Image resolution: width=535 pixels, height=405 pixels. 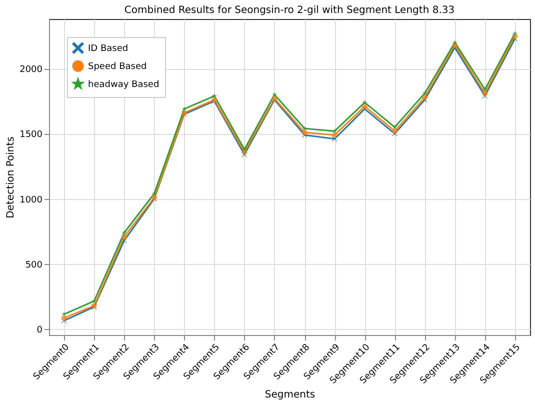 I want to click on chart-title: Combined Results for Seongsin-ro 2-gil with Segment Length 8.33, so click(x=289, y=10).